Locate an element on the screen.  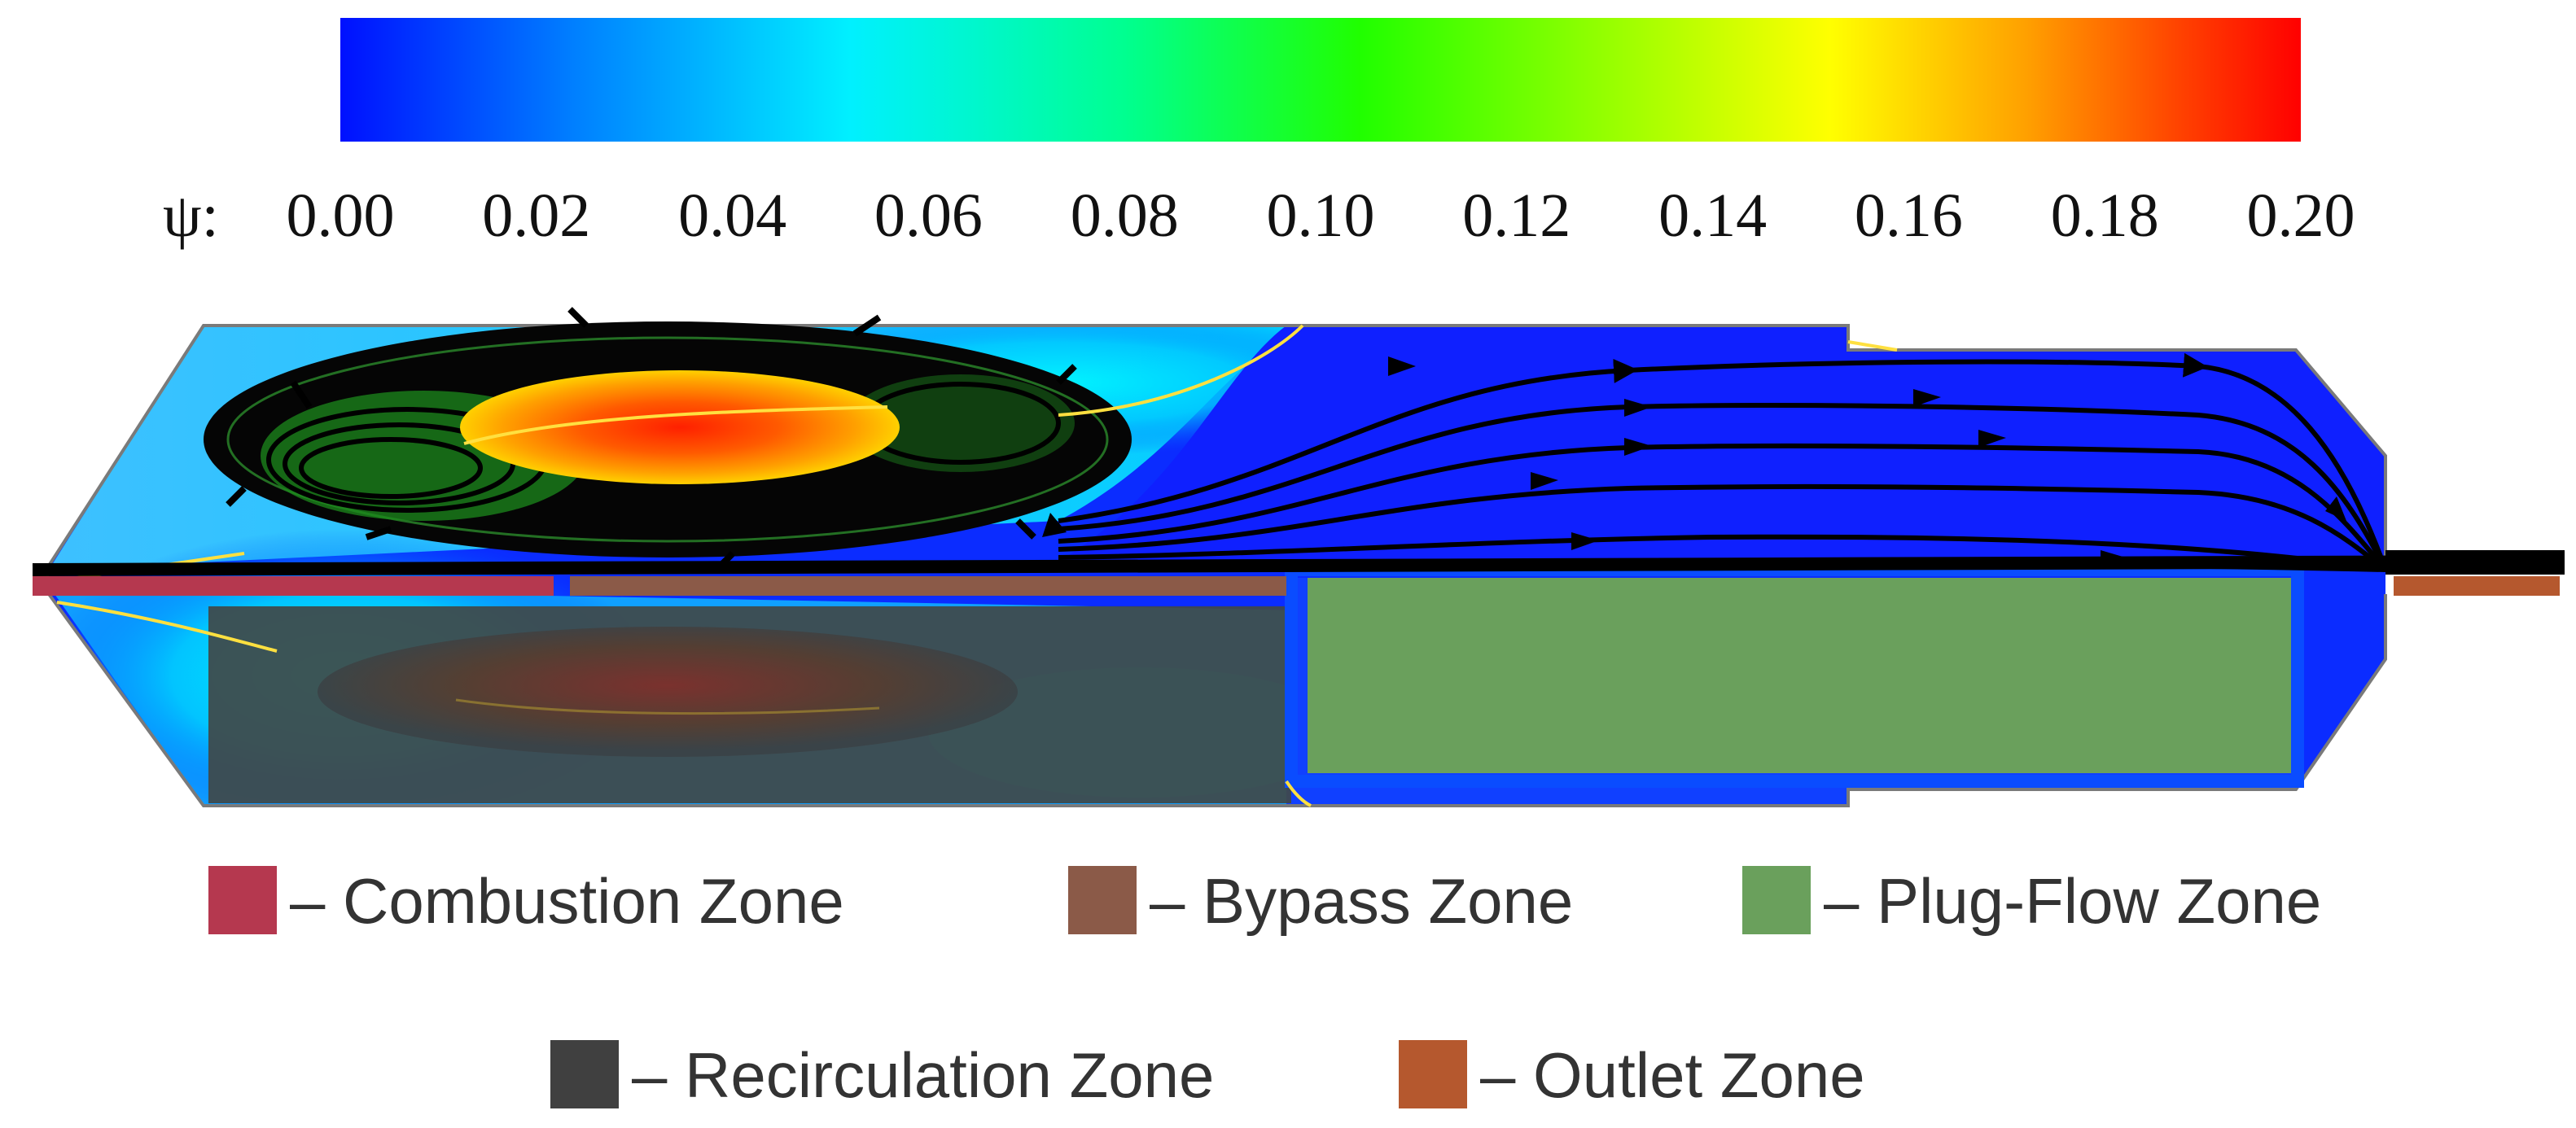
colorbar-tick-label: 0.16 is located at coordinates (1909, 215).